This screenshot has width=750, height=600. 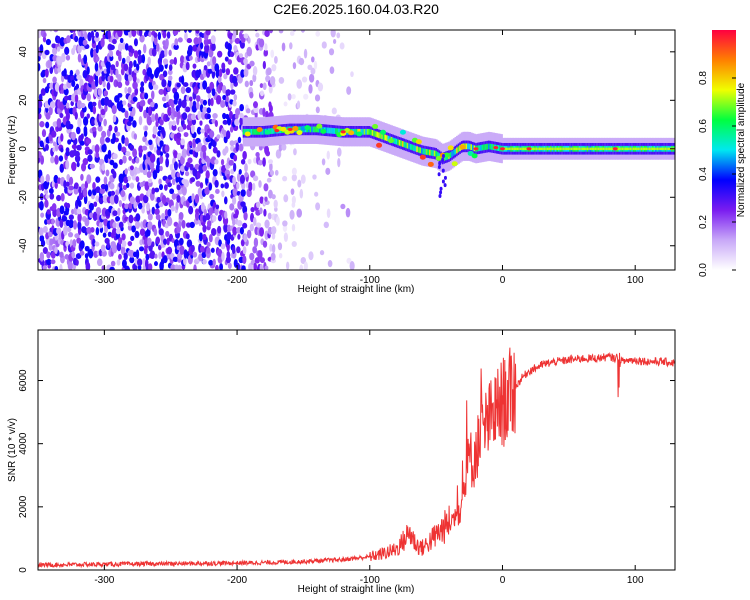 What do you see at coordinates (237, 580) in the screenshot?
I see `snr-xtick-label: -200` at bounding box center [237, 580].